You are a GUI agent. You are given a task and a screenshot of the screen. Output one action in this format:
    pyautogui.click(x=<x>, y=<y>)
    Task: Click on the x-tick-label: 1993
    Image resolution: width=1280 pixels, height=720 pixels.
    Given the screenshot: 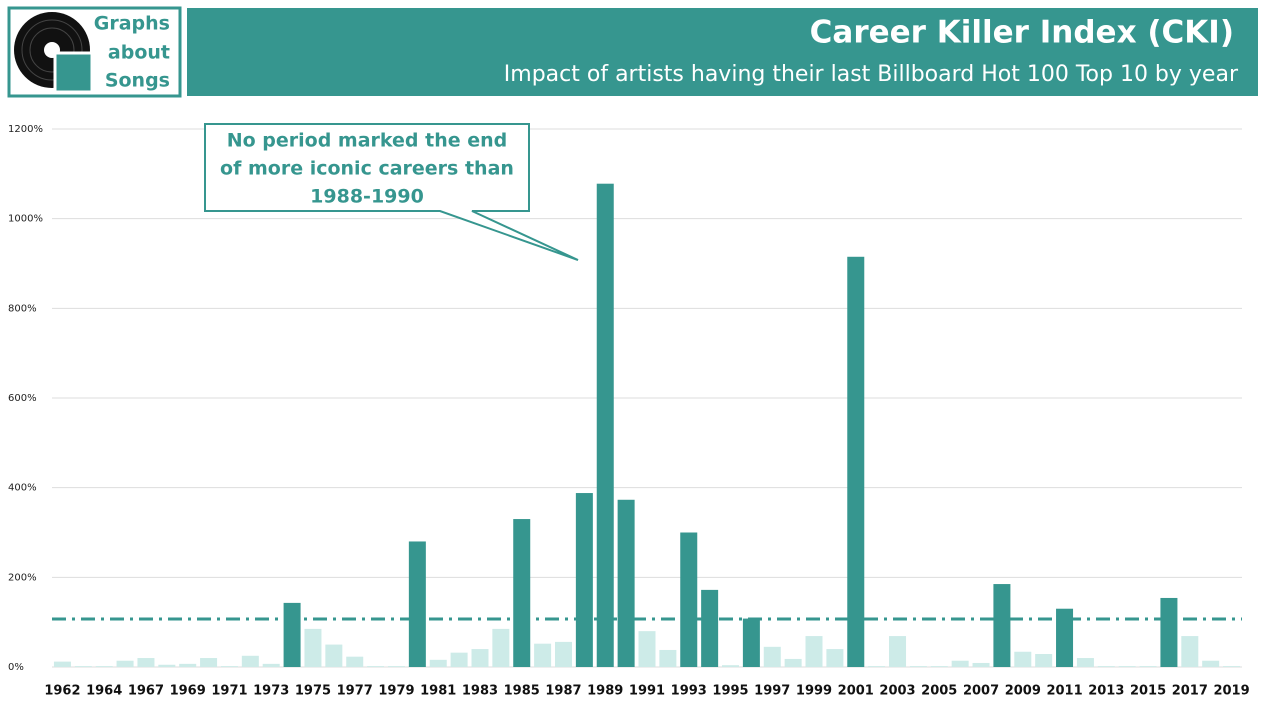 What is the action you would take?
    pyautogui.click(x=689, y=691)
    